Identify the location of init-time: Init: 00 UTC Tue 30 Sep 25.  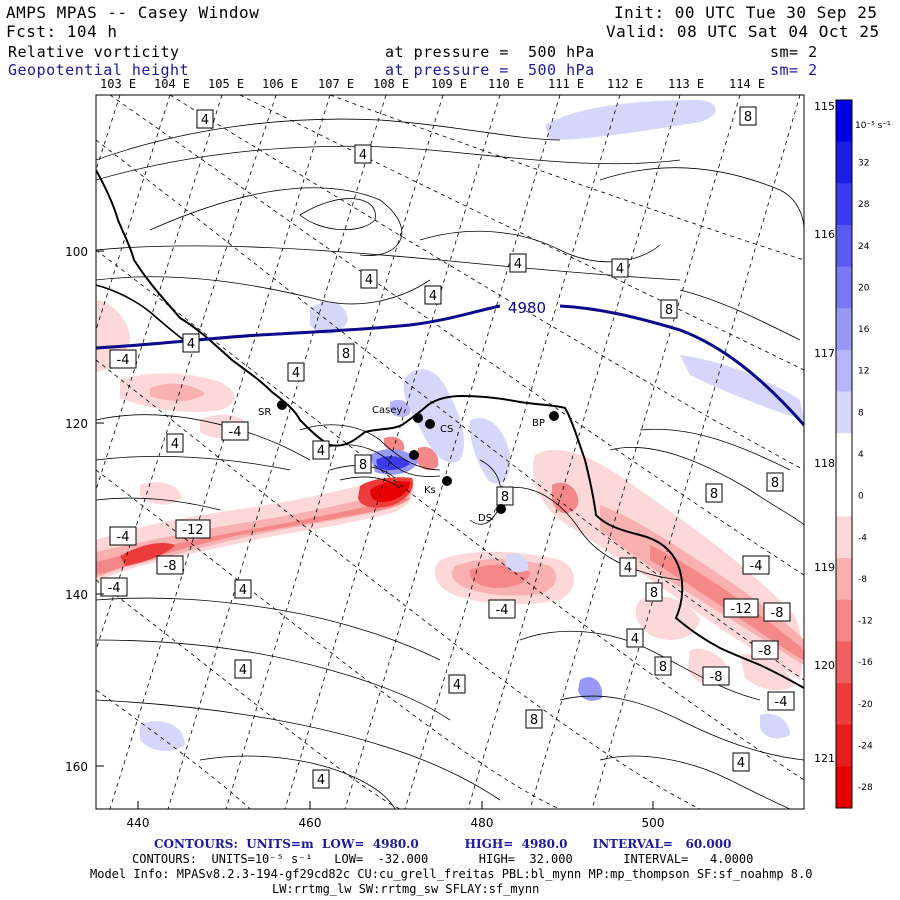
(746, 12).